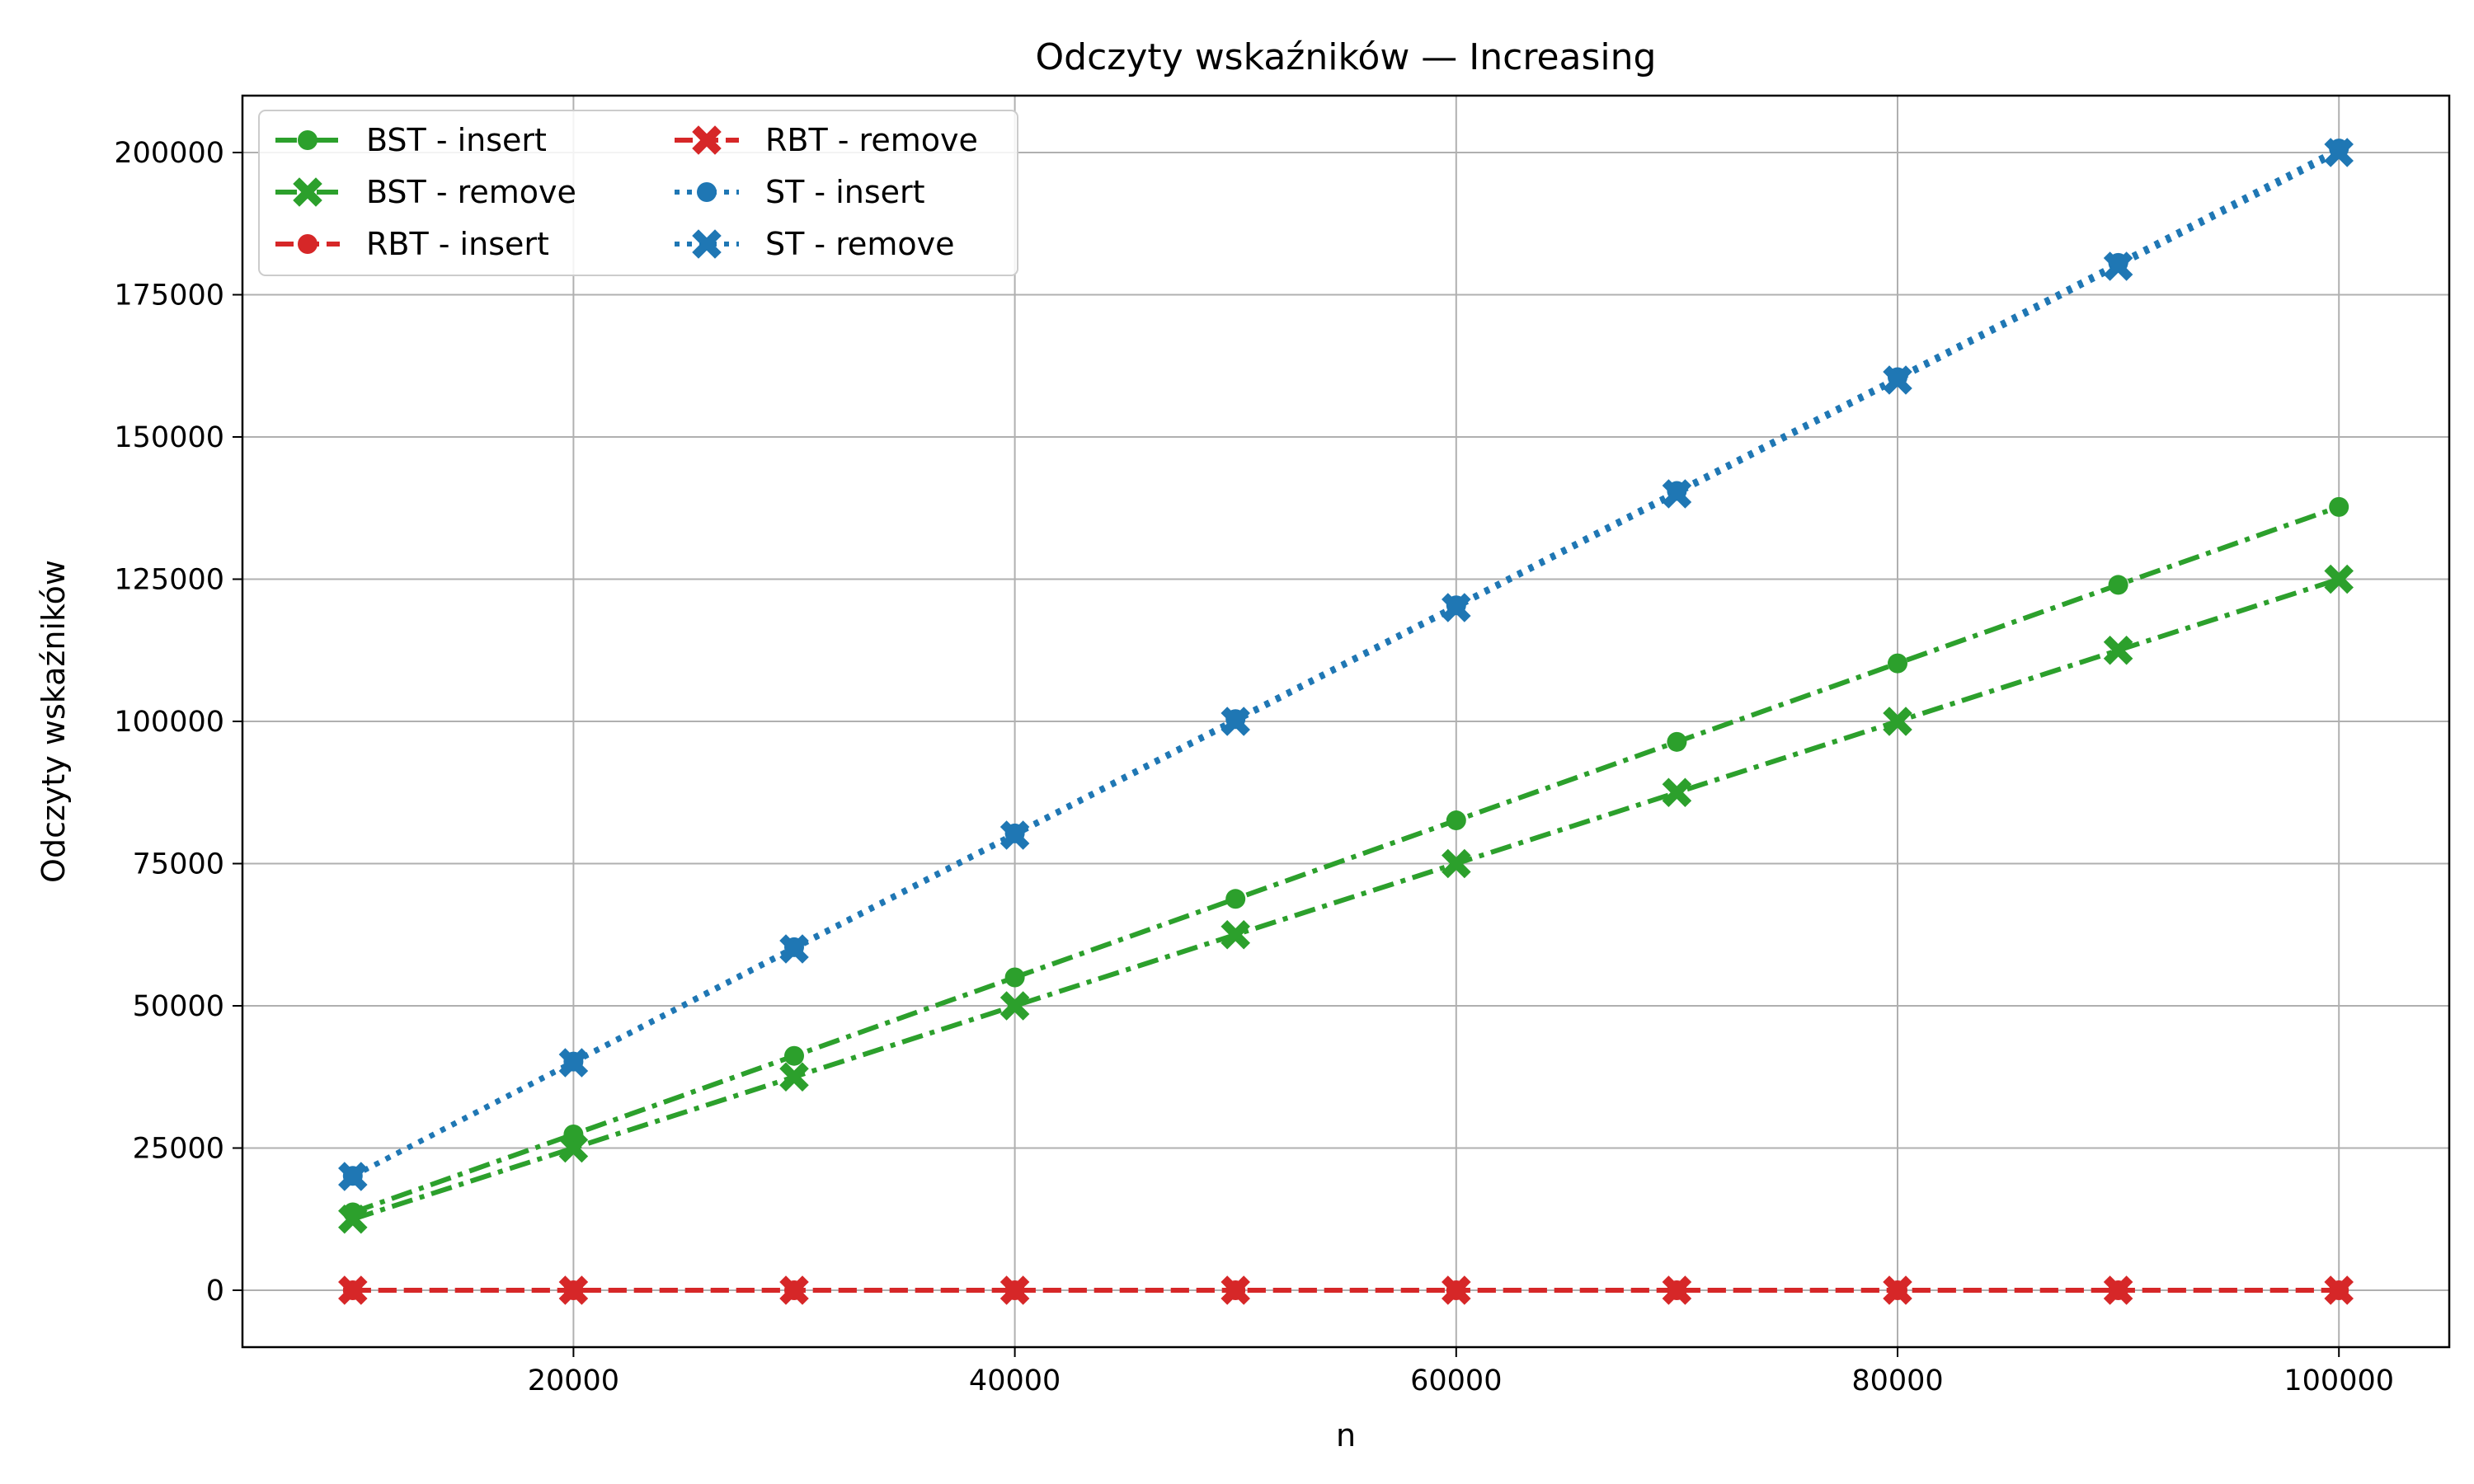  Describe the element at coordinates (169, 437) in the screenshot. I see `y-tick-label: 150000` at that location.